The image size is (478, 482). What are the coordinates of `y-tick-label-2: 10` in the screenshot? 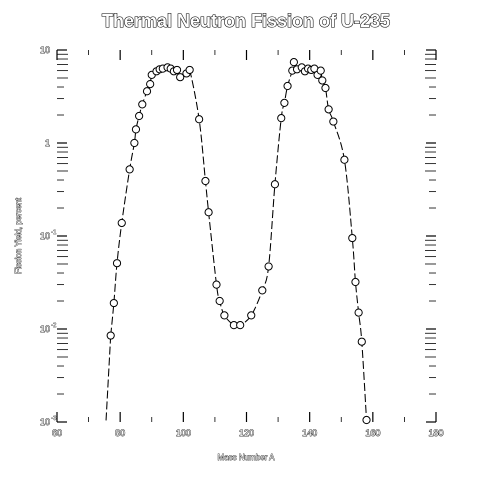 It's located at (45, 236).